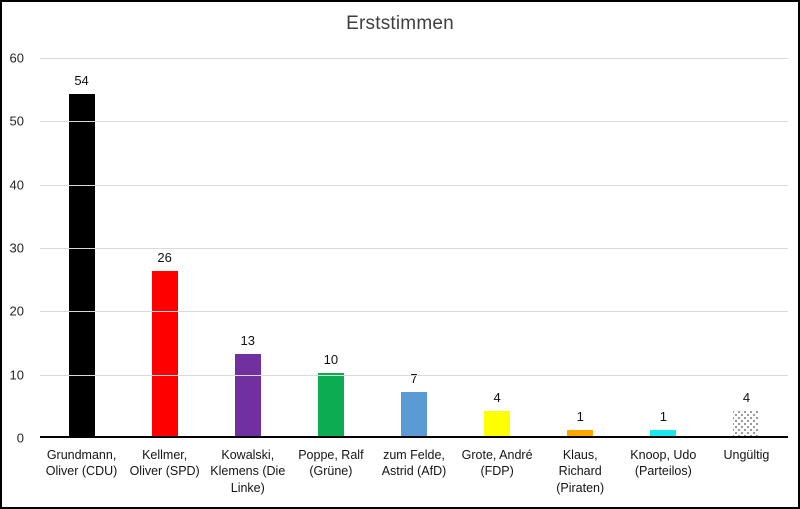 This screenshot has width=800, height=509. Describe the element at coordinates (20, 438) in the screenshot. I see `y-tick-label: 0` at that location.